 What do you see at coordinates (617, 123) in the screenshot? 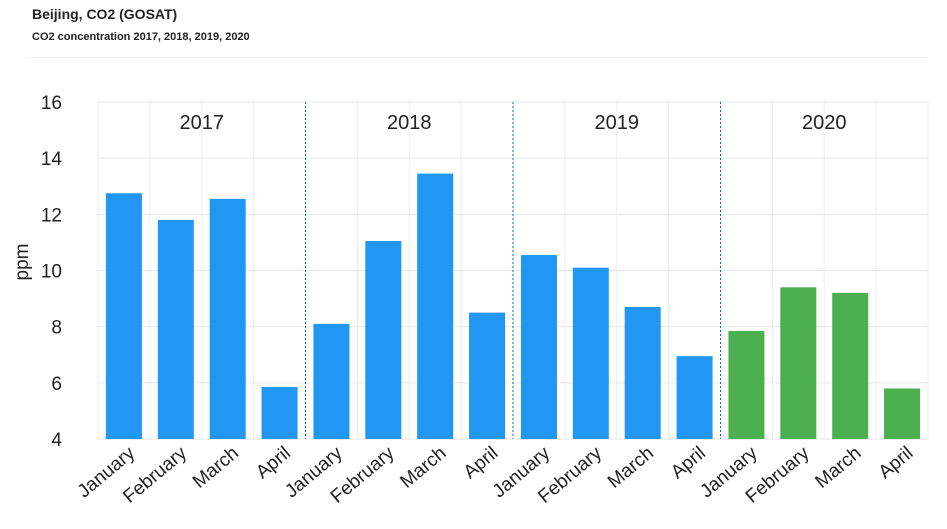
I see `year-group-label: 2019` at bounding box center [617, 123].